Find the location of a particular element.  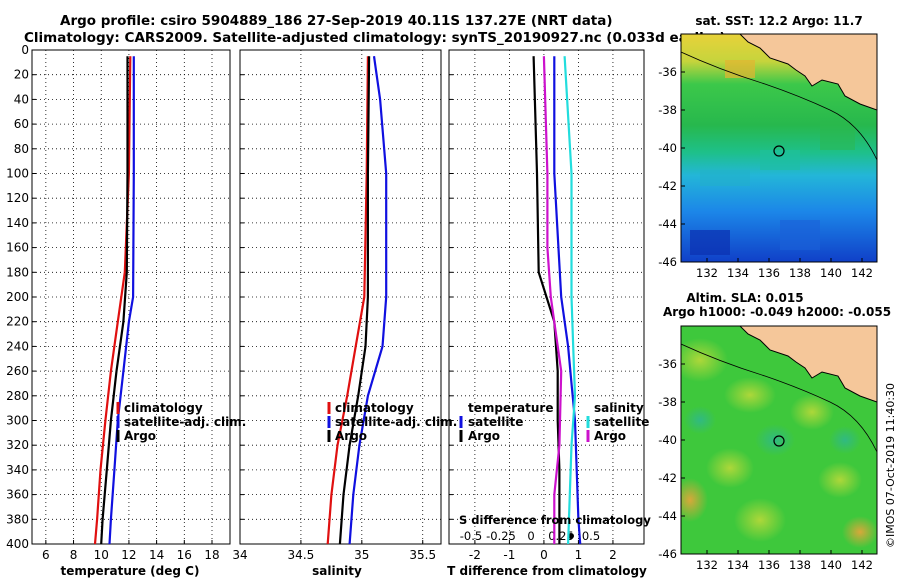

top-x-tick-label: 0 is located at coordinates (530, 536).